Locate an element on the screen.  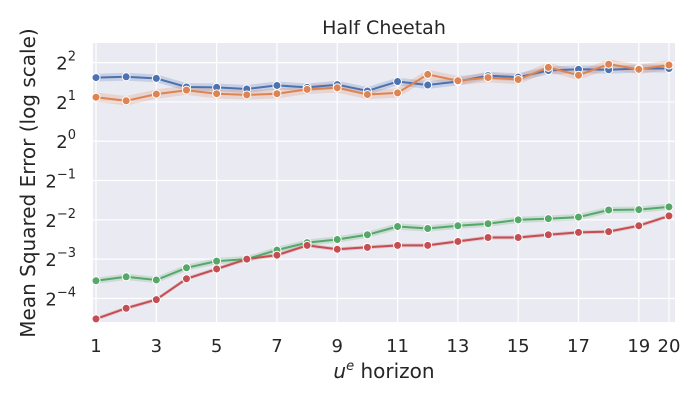
y-tick-label: 2−4 is located at coordinates (60, 297).